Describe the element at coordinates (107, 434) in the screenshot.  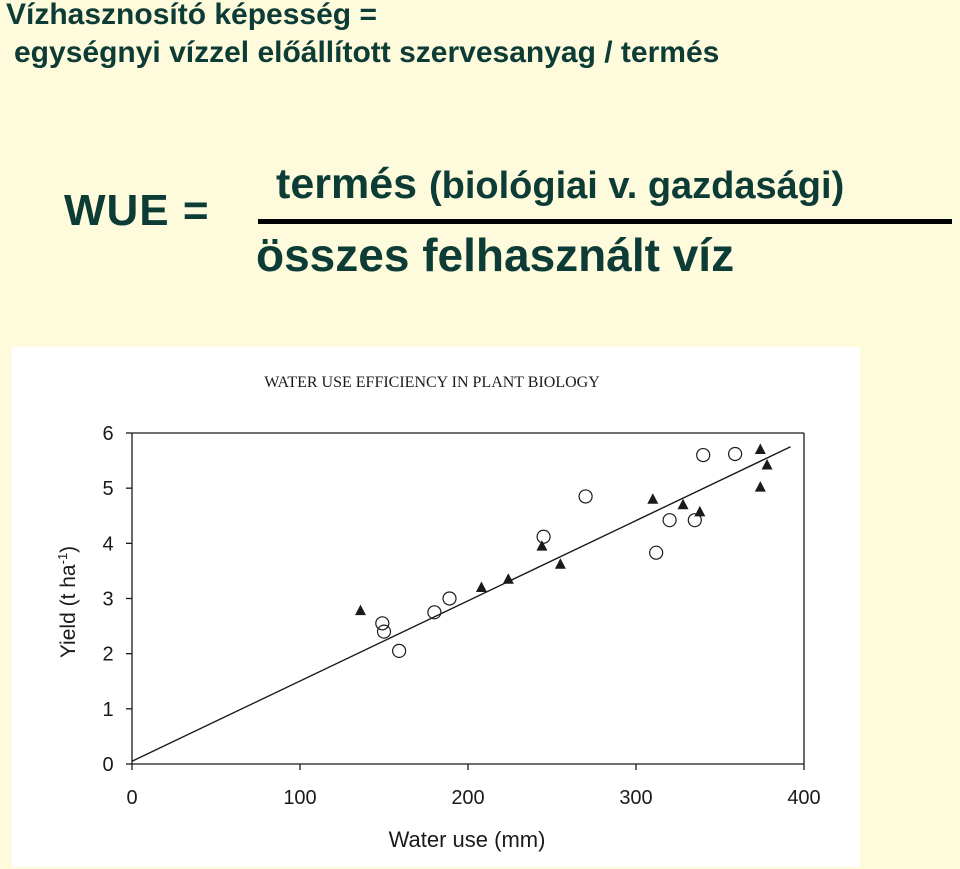
I see `y-tick-label: 6` at that location.